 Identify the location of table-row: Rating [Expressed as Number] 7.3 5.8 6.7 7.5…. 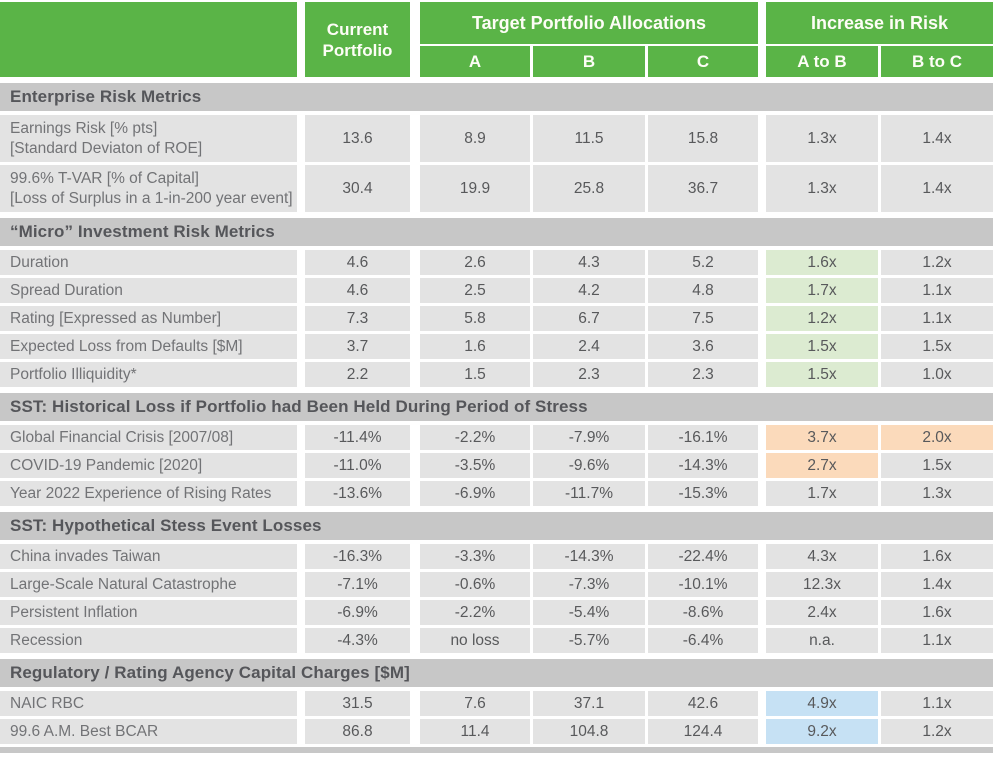
(501, 318).